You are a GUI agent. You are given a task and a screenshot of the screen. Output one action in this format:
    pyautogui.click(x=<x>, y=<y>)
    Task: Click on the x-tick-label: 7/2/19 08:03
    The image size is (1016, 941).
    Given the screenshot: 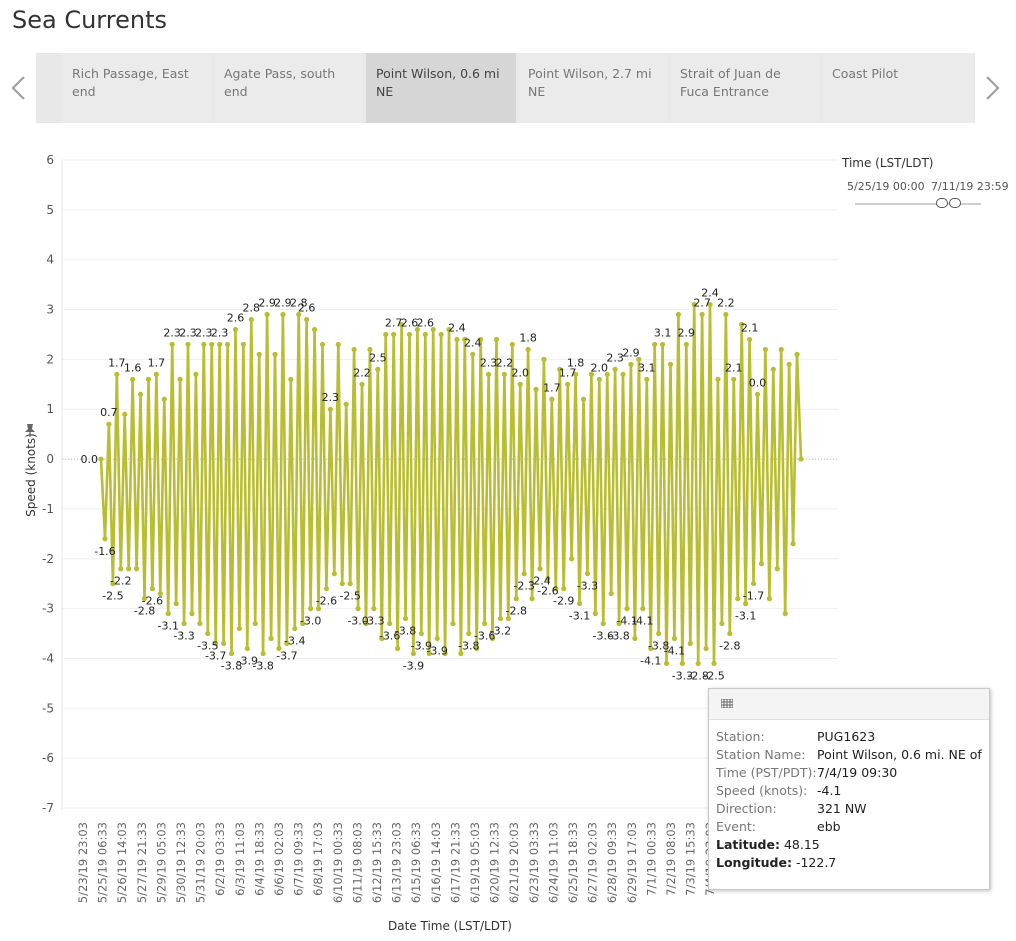 What is the action you would take?
    pyautogui.click(x=671, y=859)
    